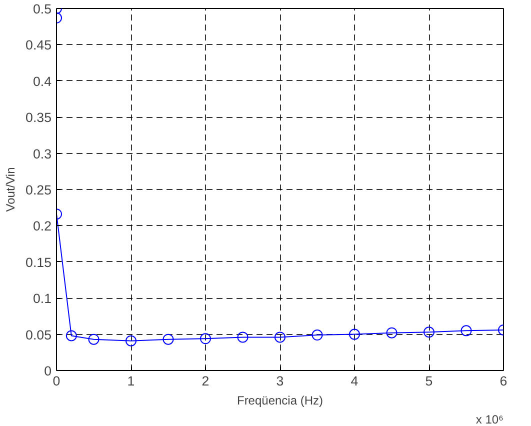 This screenshot has width=531, height=426. What do you see at coordinates (39, 190) in the screenshot?
I see `y-tick-label: 0.25` at bounding box center [39, 190].